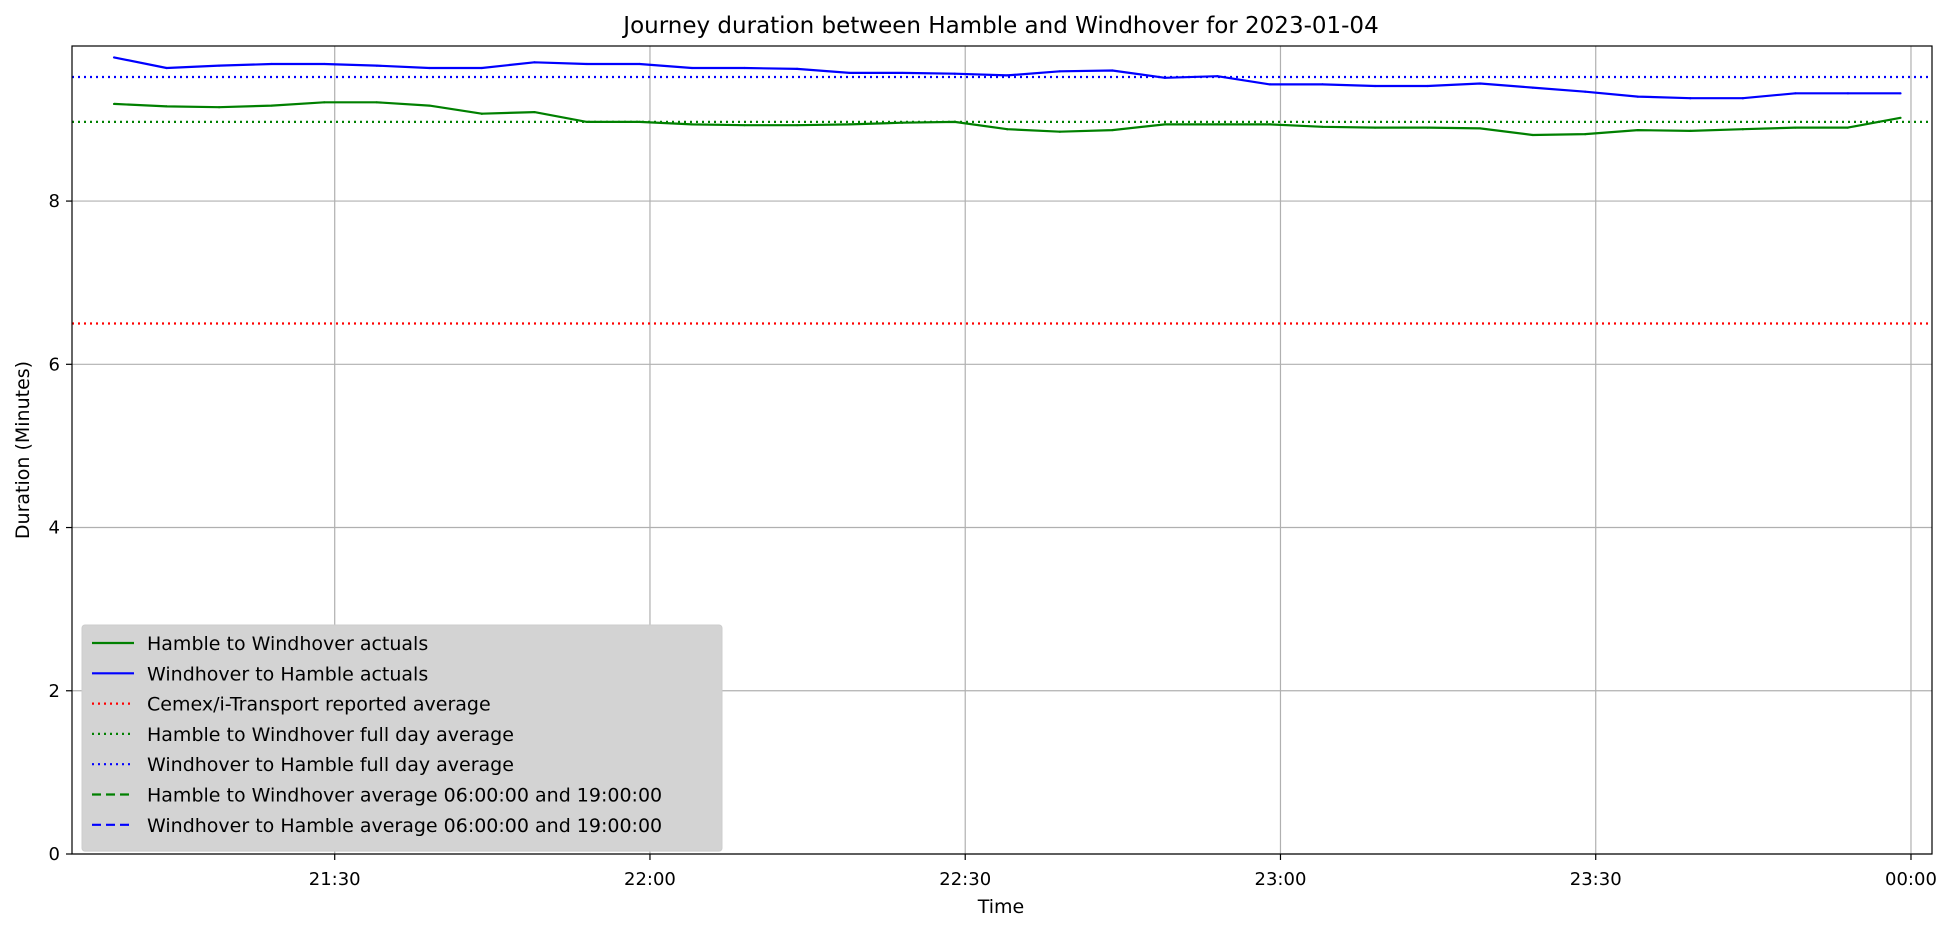 This screenshot has width=1946, height=932. What do you see at coordinates (23, 450) in the screenshot?
I see `y-axis-title: Duration (Minutes)` at bounding box center [23, 450].